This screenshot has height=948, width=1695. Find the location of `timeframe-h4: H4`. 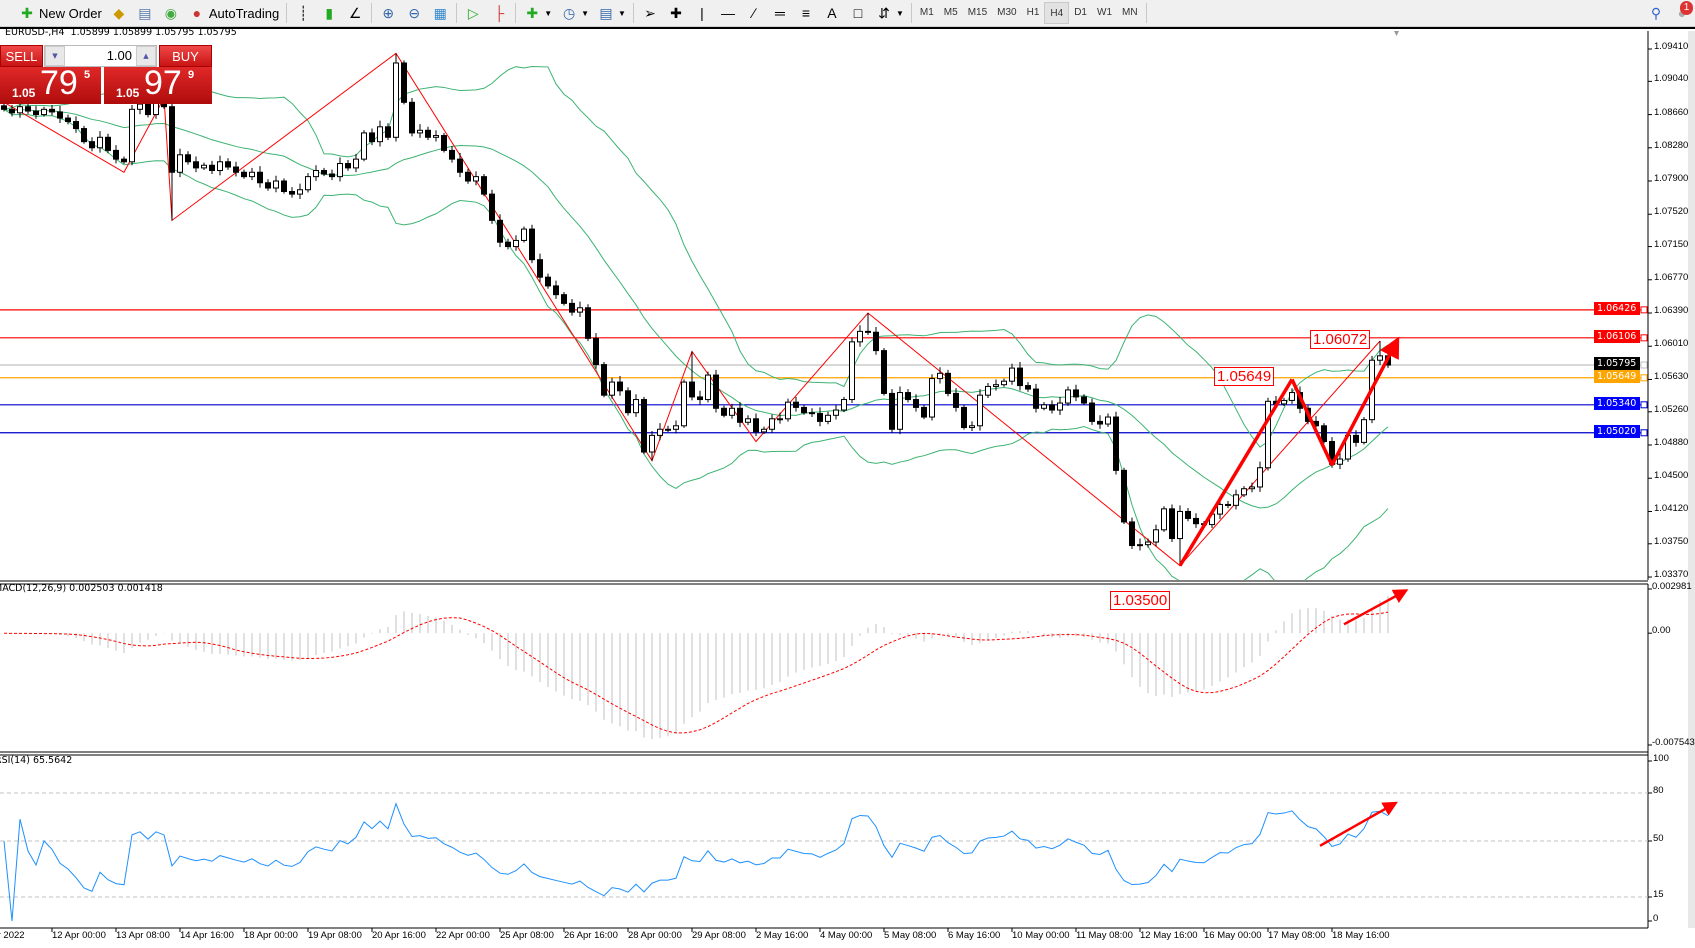

timeframe-h4: H4 is located at coordinates (1057, 13).